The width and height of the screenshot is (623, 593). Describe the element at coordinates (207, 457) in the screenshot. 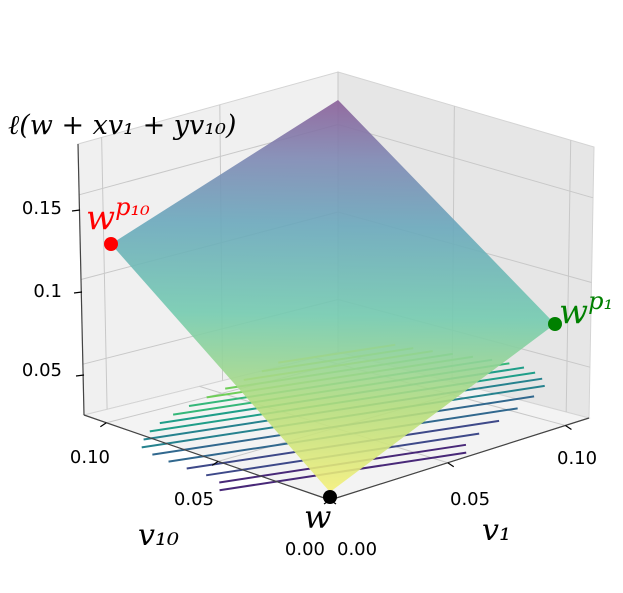

I see `y-axis-line` at that location.